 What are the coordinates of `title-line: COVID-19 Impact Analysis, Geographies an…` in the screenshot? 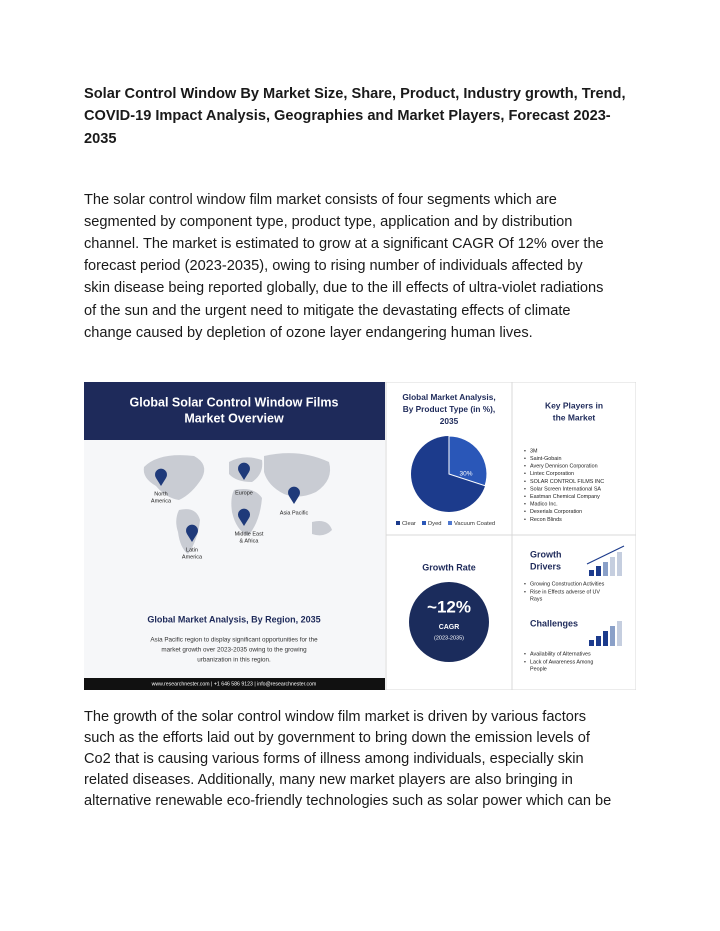 It's located at (347, 116).